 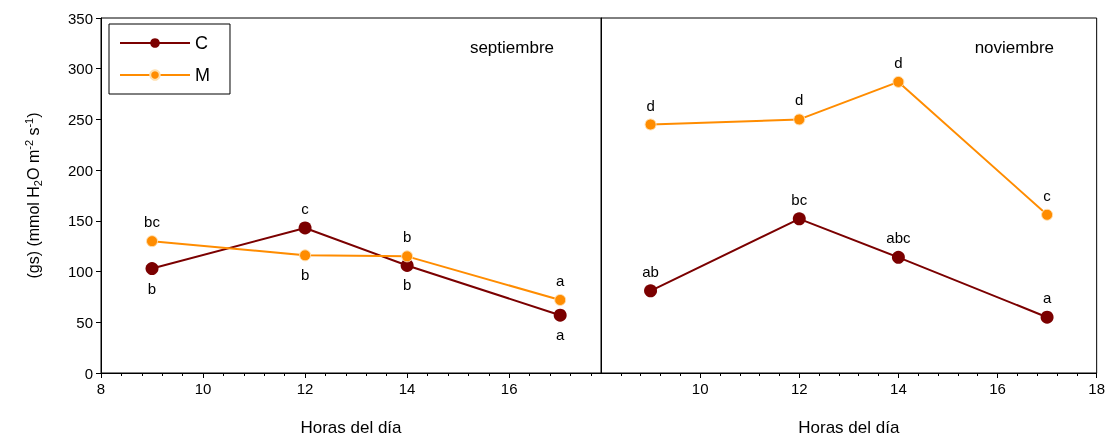 I want to click on x-tick-label: 8, so click(x=101, y=388).